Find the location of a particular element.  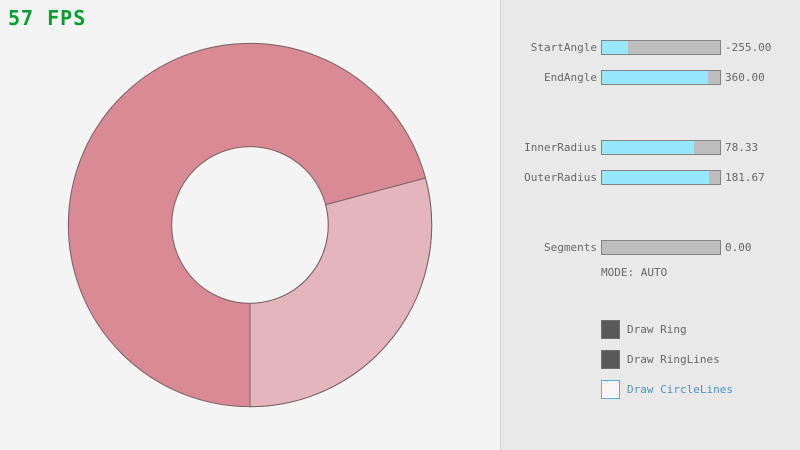

innerradius-slider-fill is located at coordinates (648, 147).